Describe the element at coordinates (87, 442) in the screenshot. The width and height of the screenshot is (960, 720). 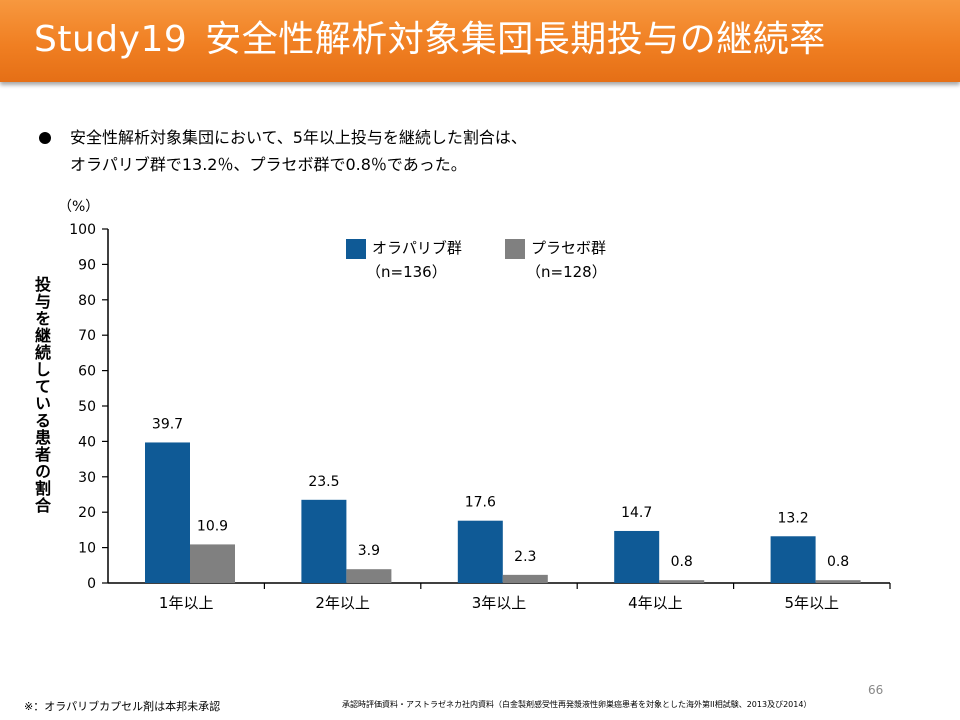
I see `y-tick-label: 40` at that location.